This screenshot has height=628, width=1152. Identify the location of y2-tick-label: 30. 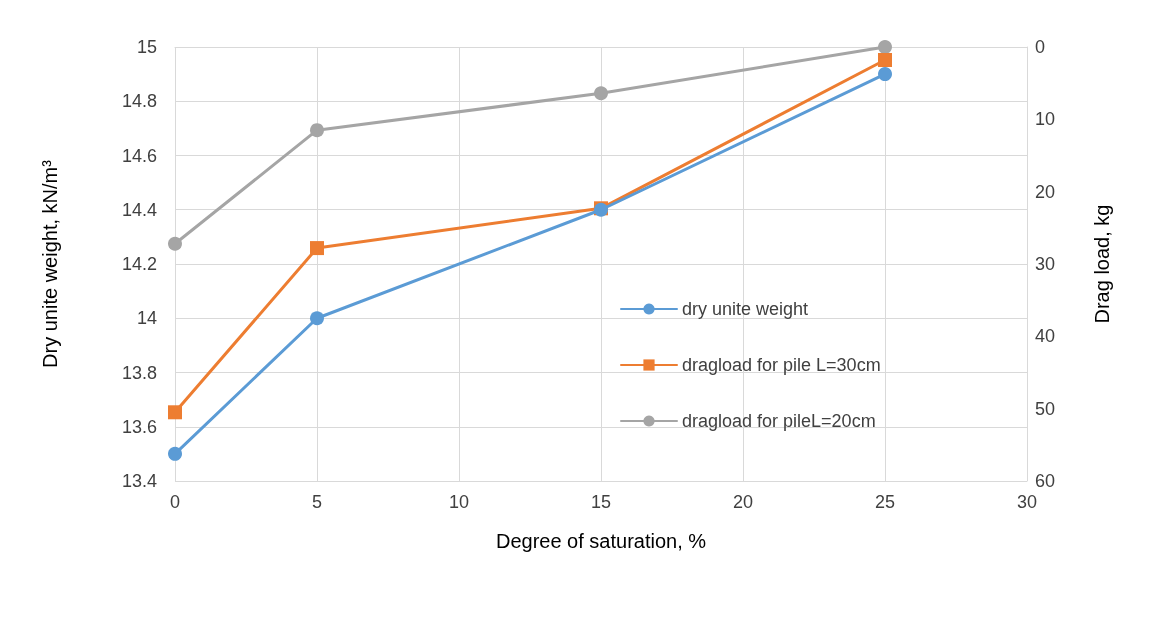
(1045, 264).